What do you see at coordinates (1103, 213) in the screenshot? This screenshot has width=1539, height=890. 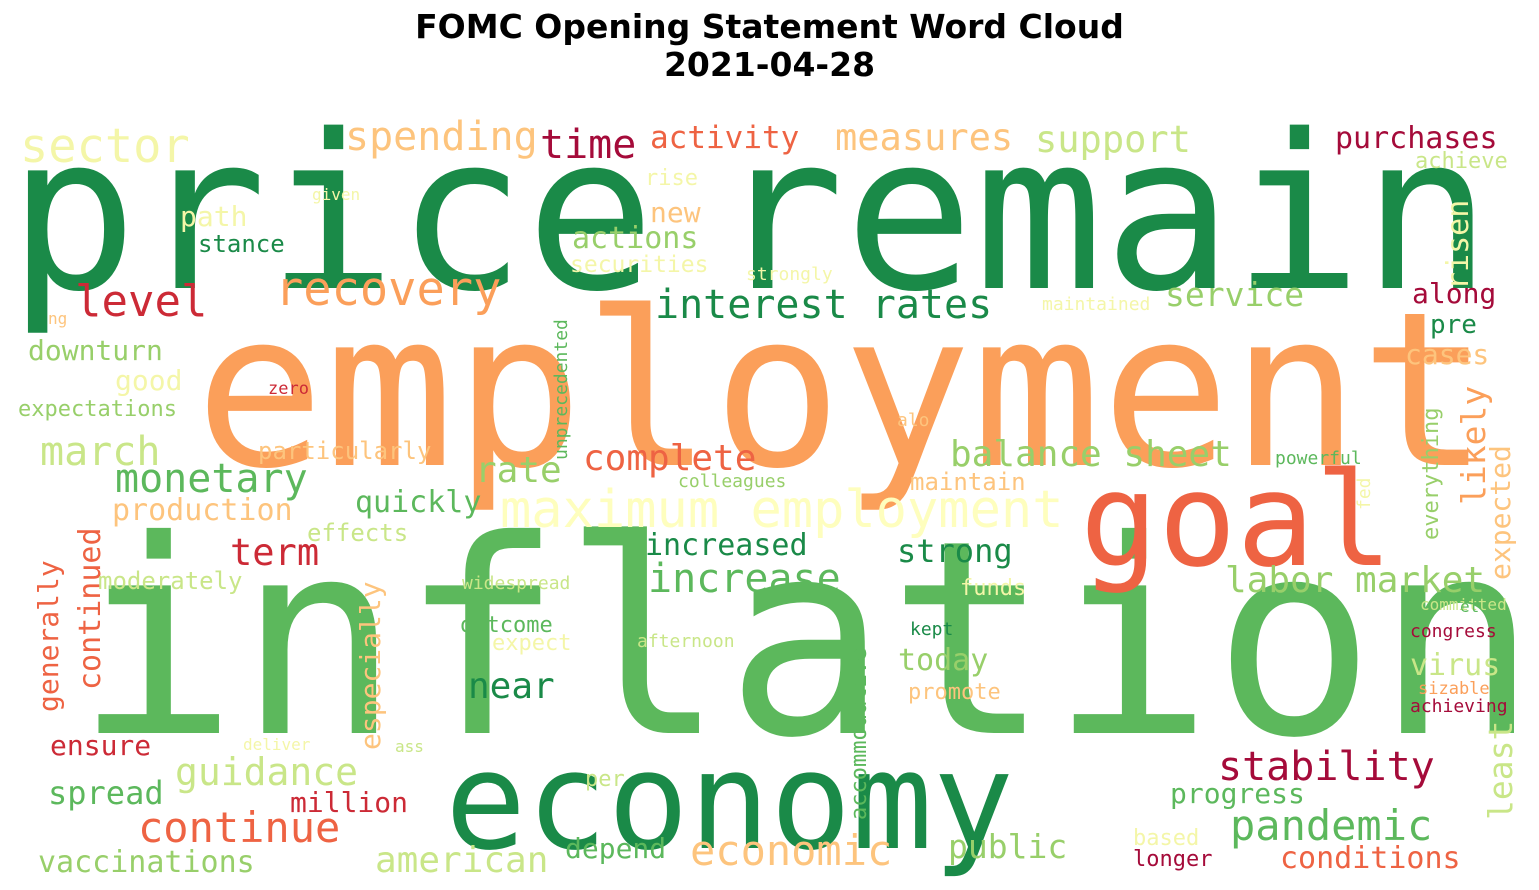 I see `word-remain: remain` at bounding box center [1103, 213].